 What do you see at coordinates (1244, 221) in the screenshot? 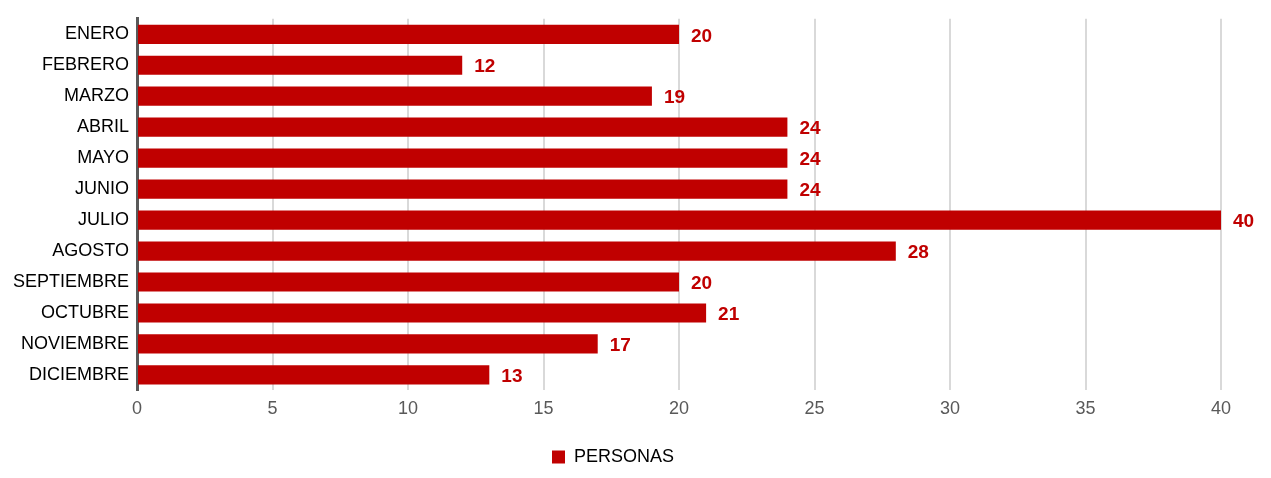
I see `data-label: 40` at bounding box center [1244, 221].